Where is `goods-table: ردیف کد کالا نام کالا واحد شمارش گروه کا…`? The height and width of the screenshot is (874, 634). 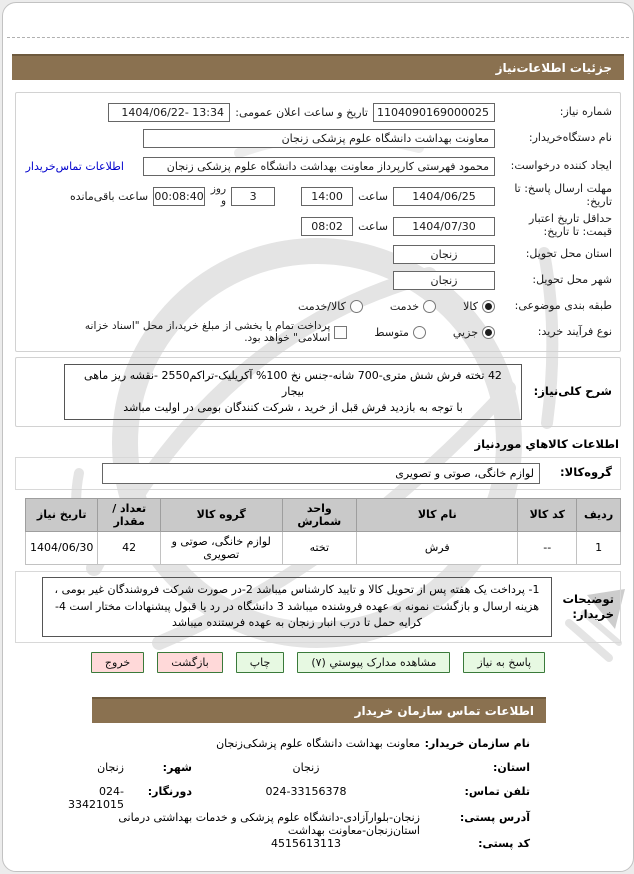
goods-table: ردیف کد کالا نام کالا واحد شمارش گروه کا… is located at coordinates (322, 531).